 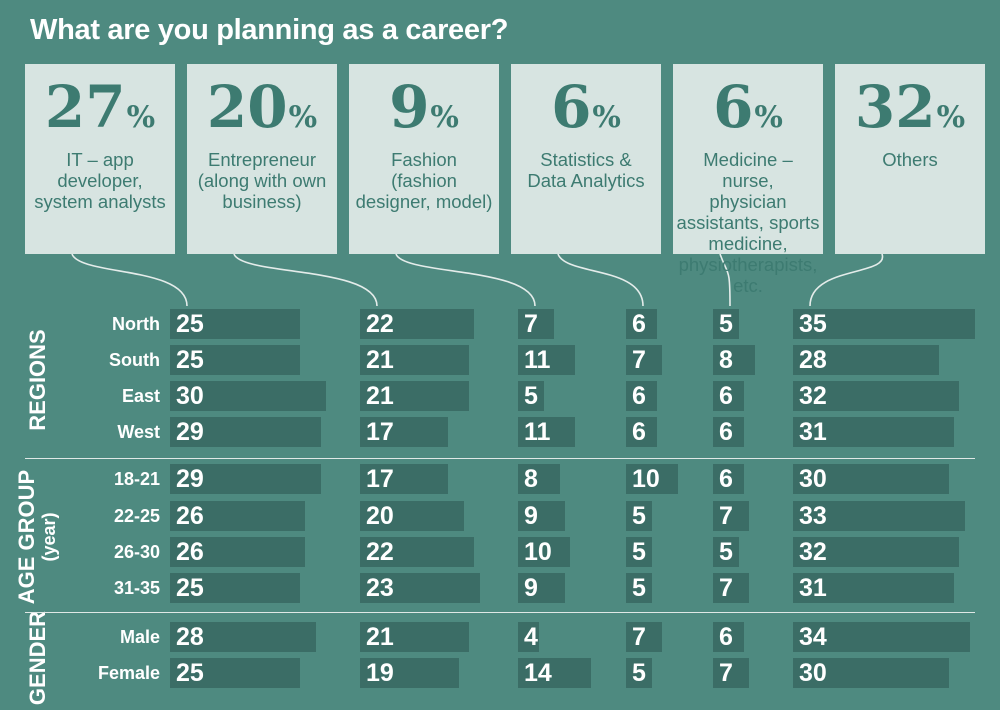 What do you see at coordinates (813, 516) in the screenshot?
I see `bar-value-label: 33` at bounding box center [813, 516].